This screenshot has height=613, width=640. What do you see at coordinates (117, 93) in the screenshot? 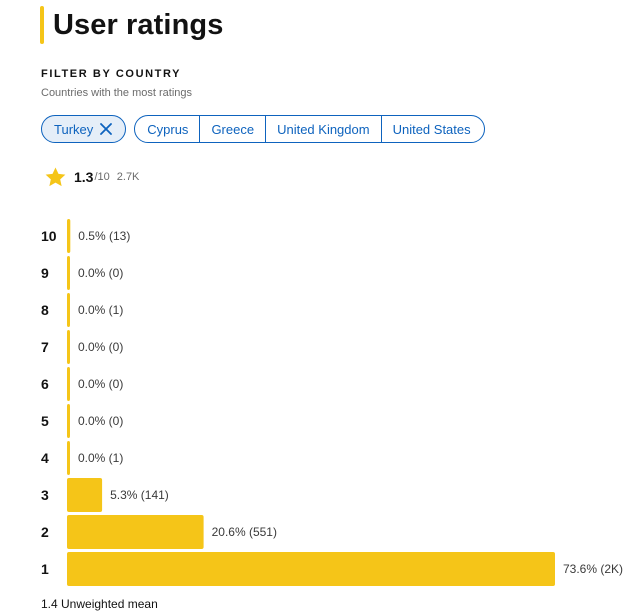
I see `filter-subtitle: Countries with the most ratings` at bounding box center [117, 93].